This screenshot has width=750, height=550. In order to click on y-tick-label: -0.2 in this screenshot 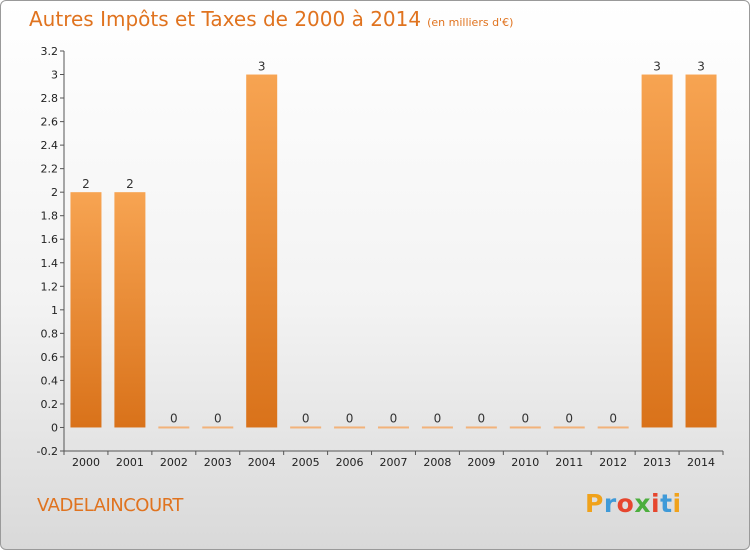, I will do `click(47, 451)`.